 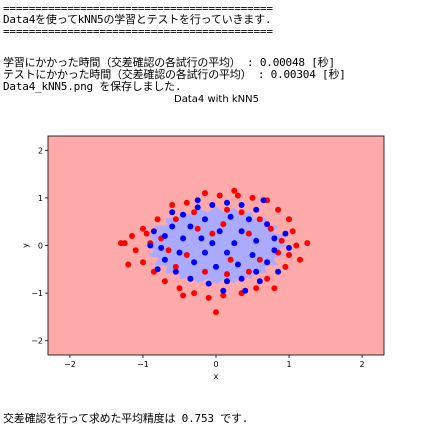 I want to click on console-line-train-time: 学習にかかった時間（交差確認の各試行の平均） : 0.00048 [秒], so click(x=169, y=62).